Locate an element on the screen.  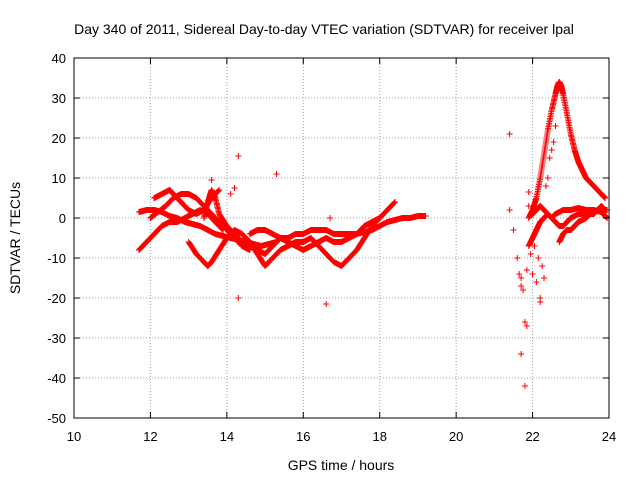
y-tick-label: -10 is located at coordinates (56, 258).